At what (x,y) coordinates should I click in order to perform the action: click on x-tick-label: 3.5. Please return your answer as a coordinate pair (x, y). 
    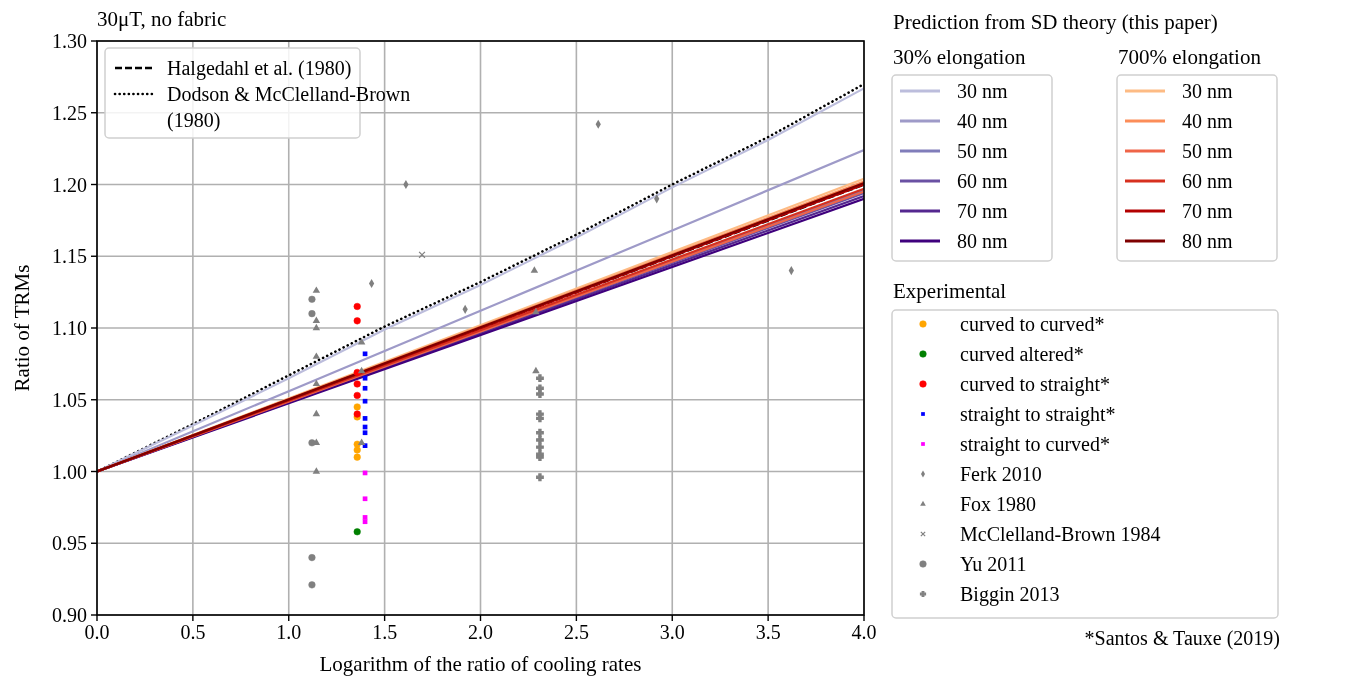
    Looking at the image, I should click on (768, 632).